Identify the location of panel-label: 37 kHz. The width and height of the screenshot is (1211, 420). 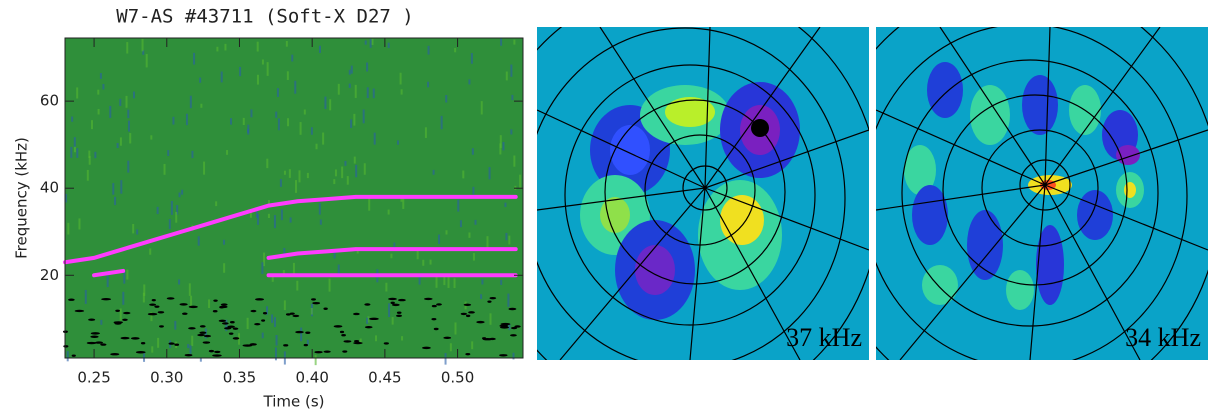
(824, 337).